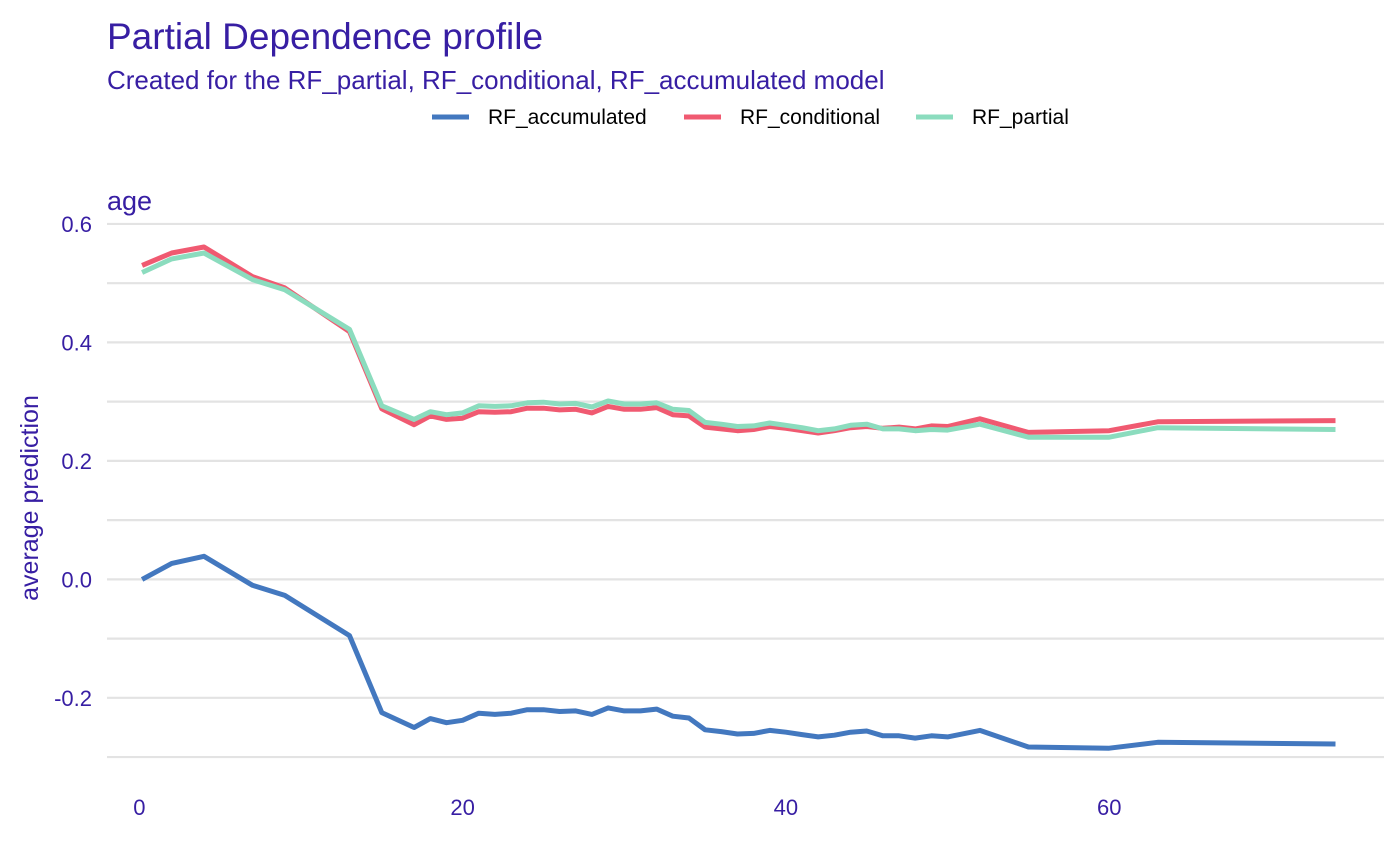 The image size is (1400, 866). What do you see at coordinates (1109, 807) in the screenshot?
I see `x-tick-label: 60` at bounding box center [1109, 807].